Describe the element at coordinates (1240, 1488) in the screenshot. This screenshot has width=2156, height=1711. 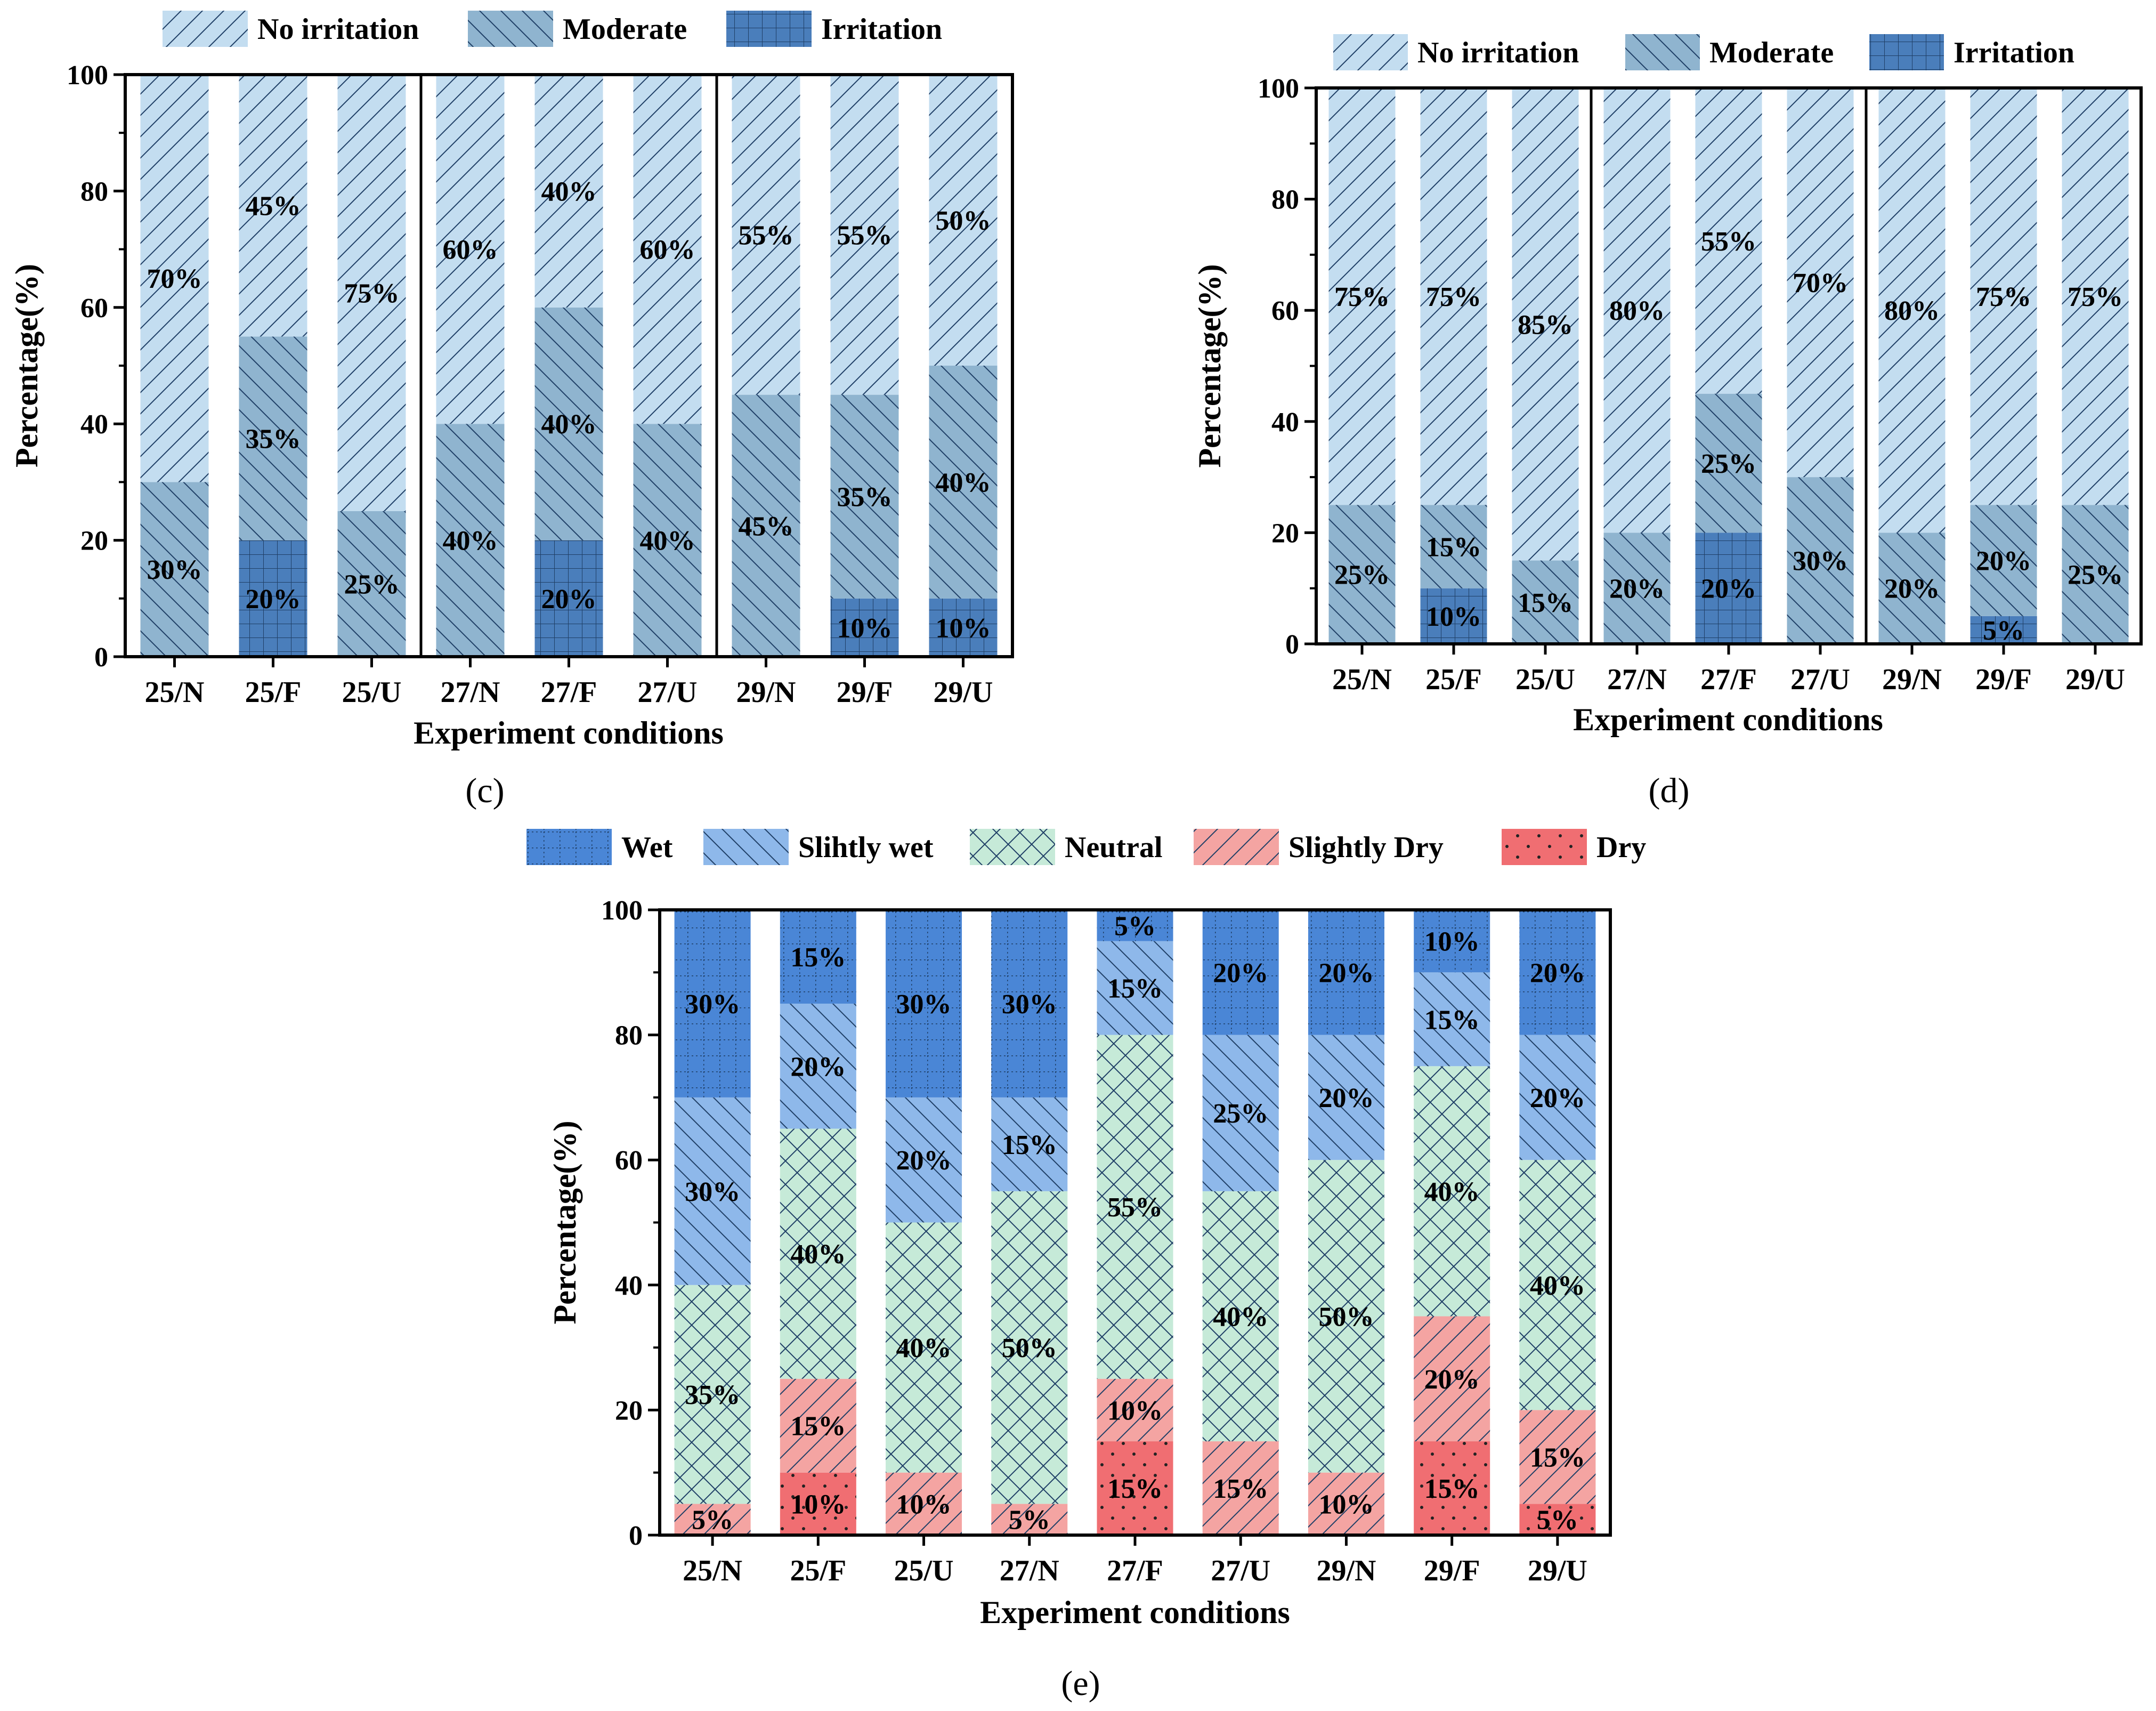
I see `e-bar-27-u-slightly-dry` at that location.